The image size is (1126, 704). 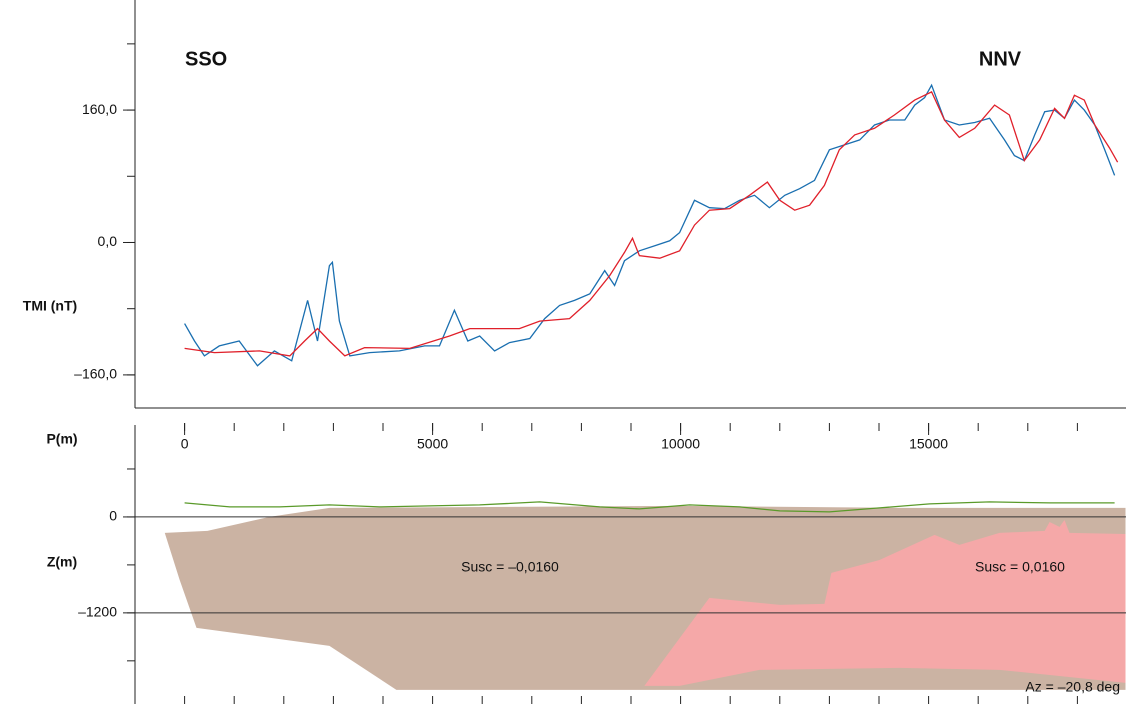 What do you see at coordinates (108, 241) in the screenshot?
I see `y-tick-label: 0,0` at bounding box center [108, 241].